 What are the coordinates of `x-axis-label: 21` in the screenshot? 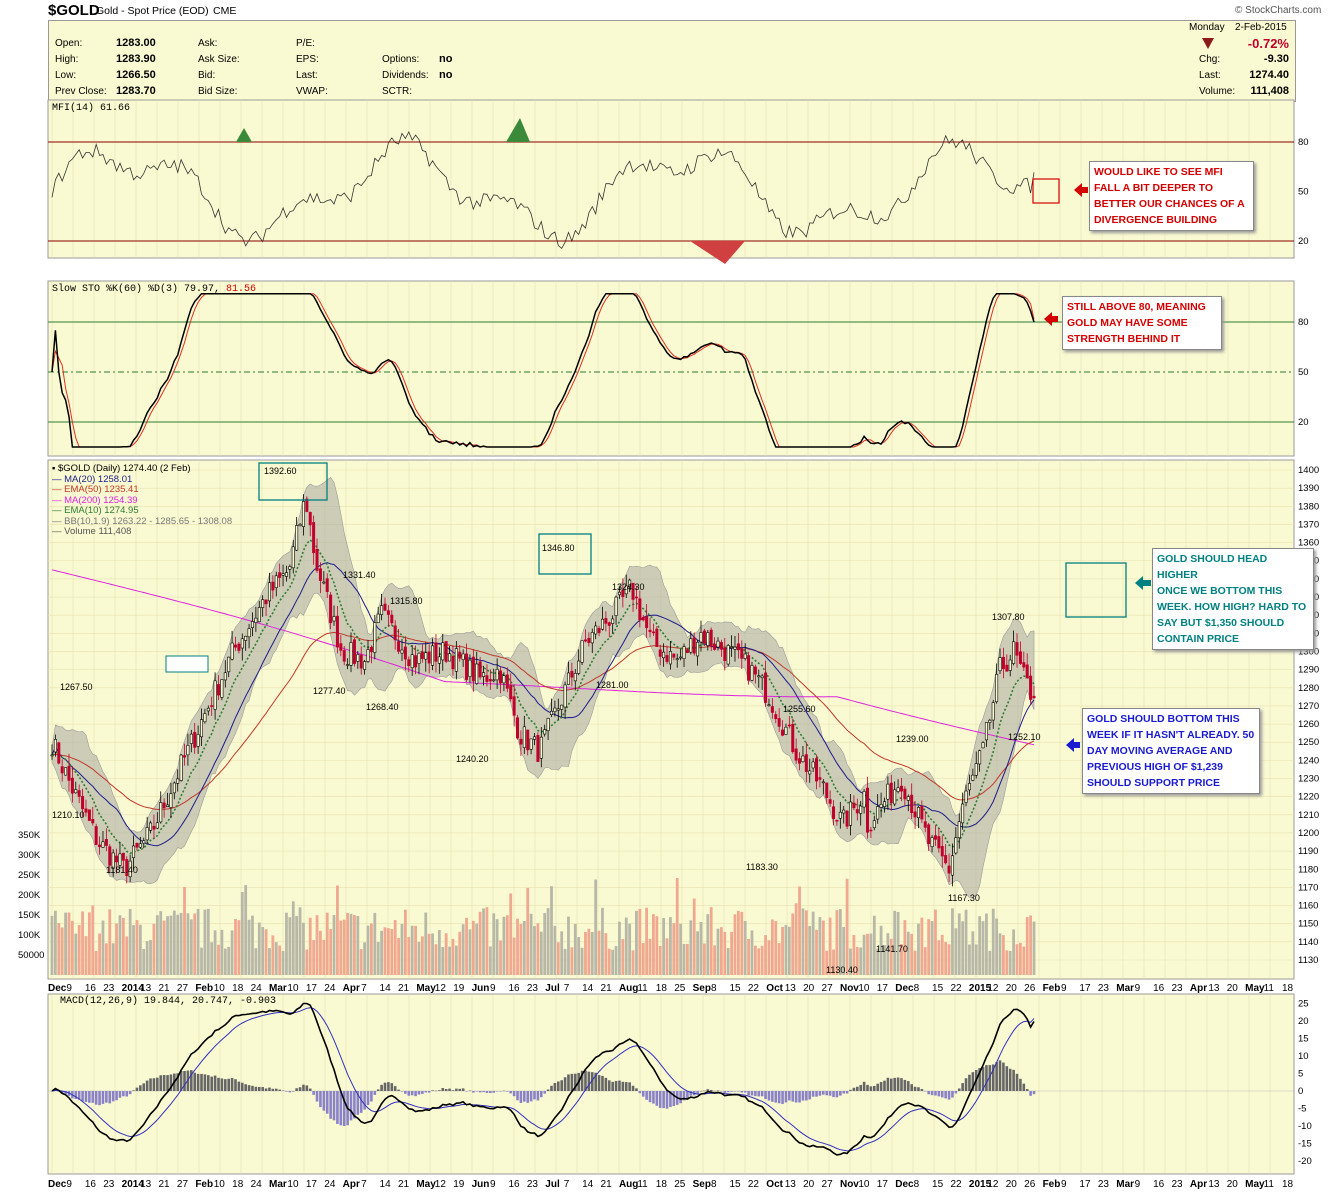 It's located at (404, 1184).